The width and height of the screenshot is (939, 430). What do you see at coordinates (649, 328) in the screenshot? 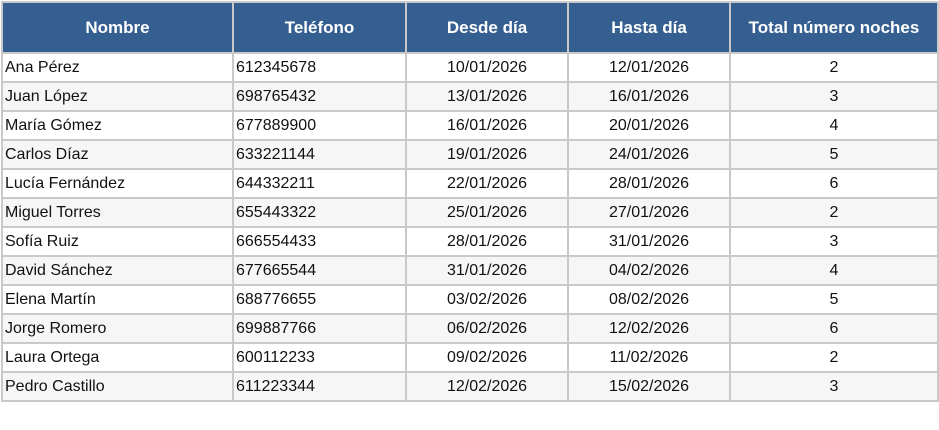
I see `cell-hasta-dia: 12/02/2026` at bounding box center [649, 328].